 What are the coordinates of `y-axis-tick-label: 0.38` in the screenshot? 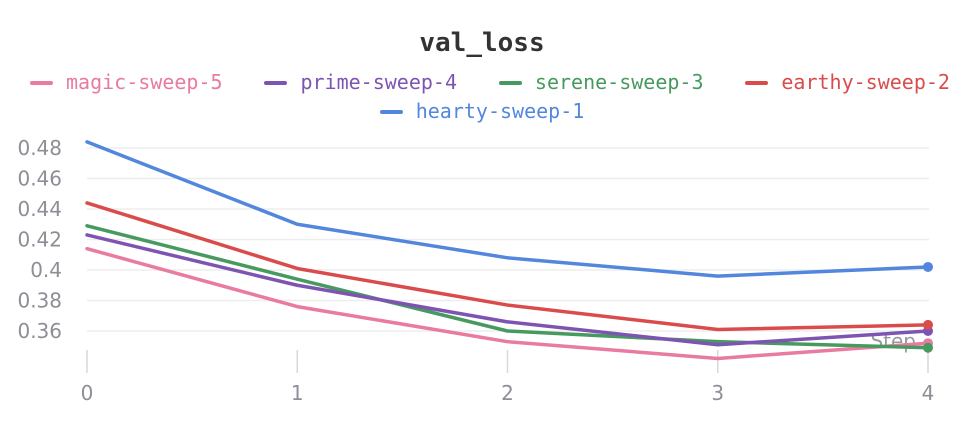 It's located at (39, 301).